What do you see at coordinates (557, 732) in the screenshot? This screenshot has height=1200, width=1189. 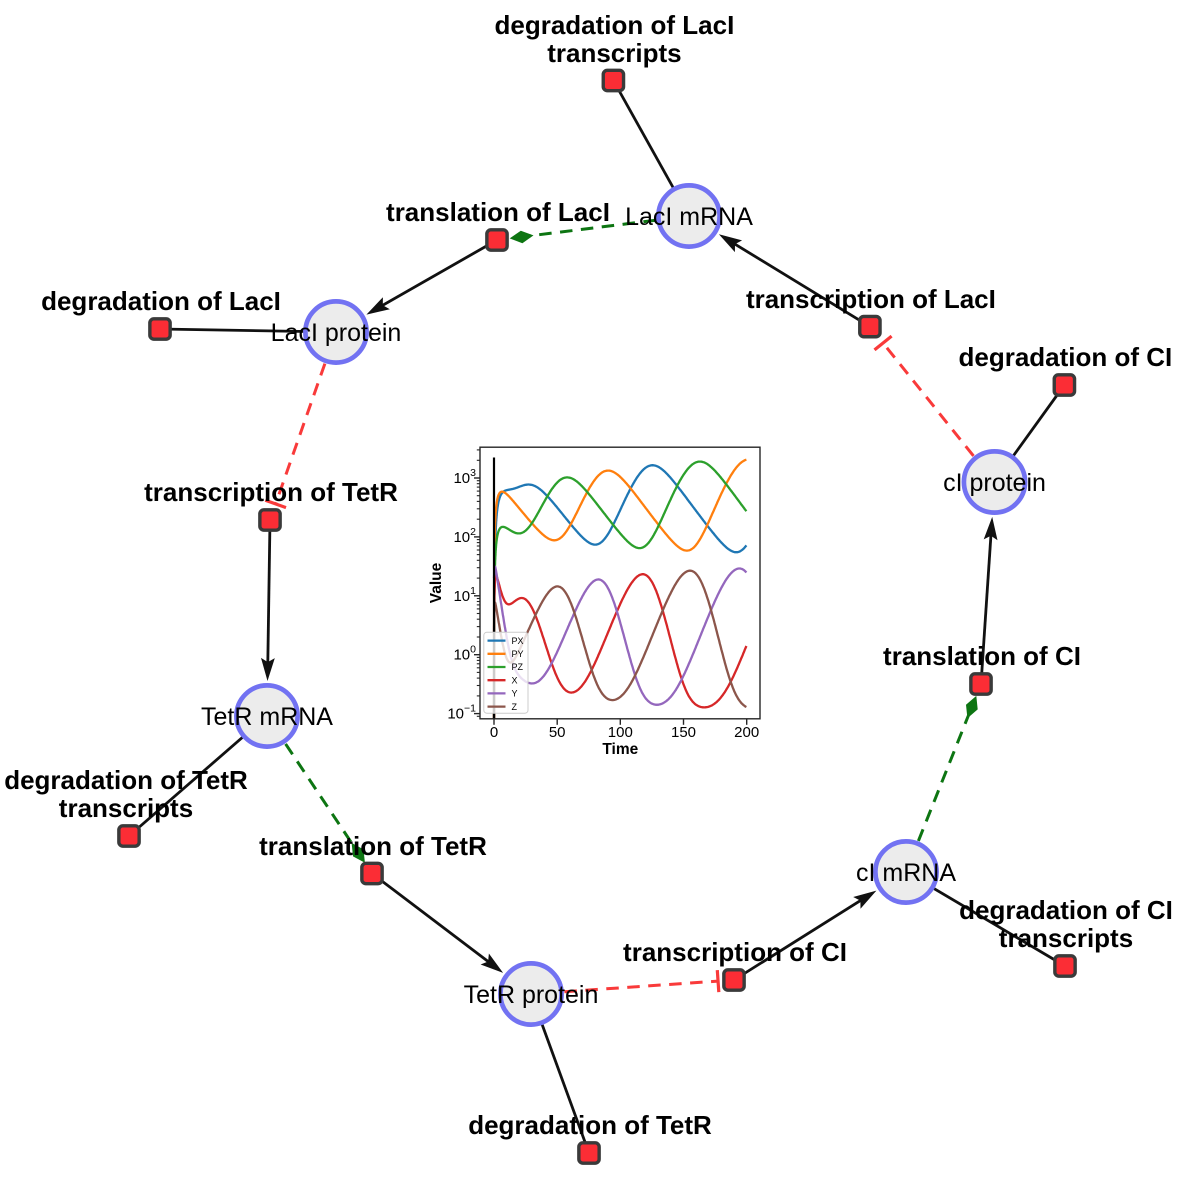 I see `svg-text: 50` at bounding box center [557, 732].